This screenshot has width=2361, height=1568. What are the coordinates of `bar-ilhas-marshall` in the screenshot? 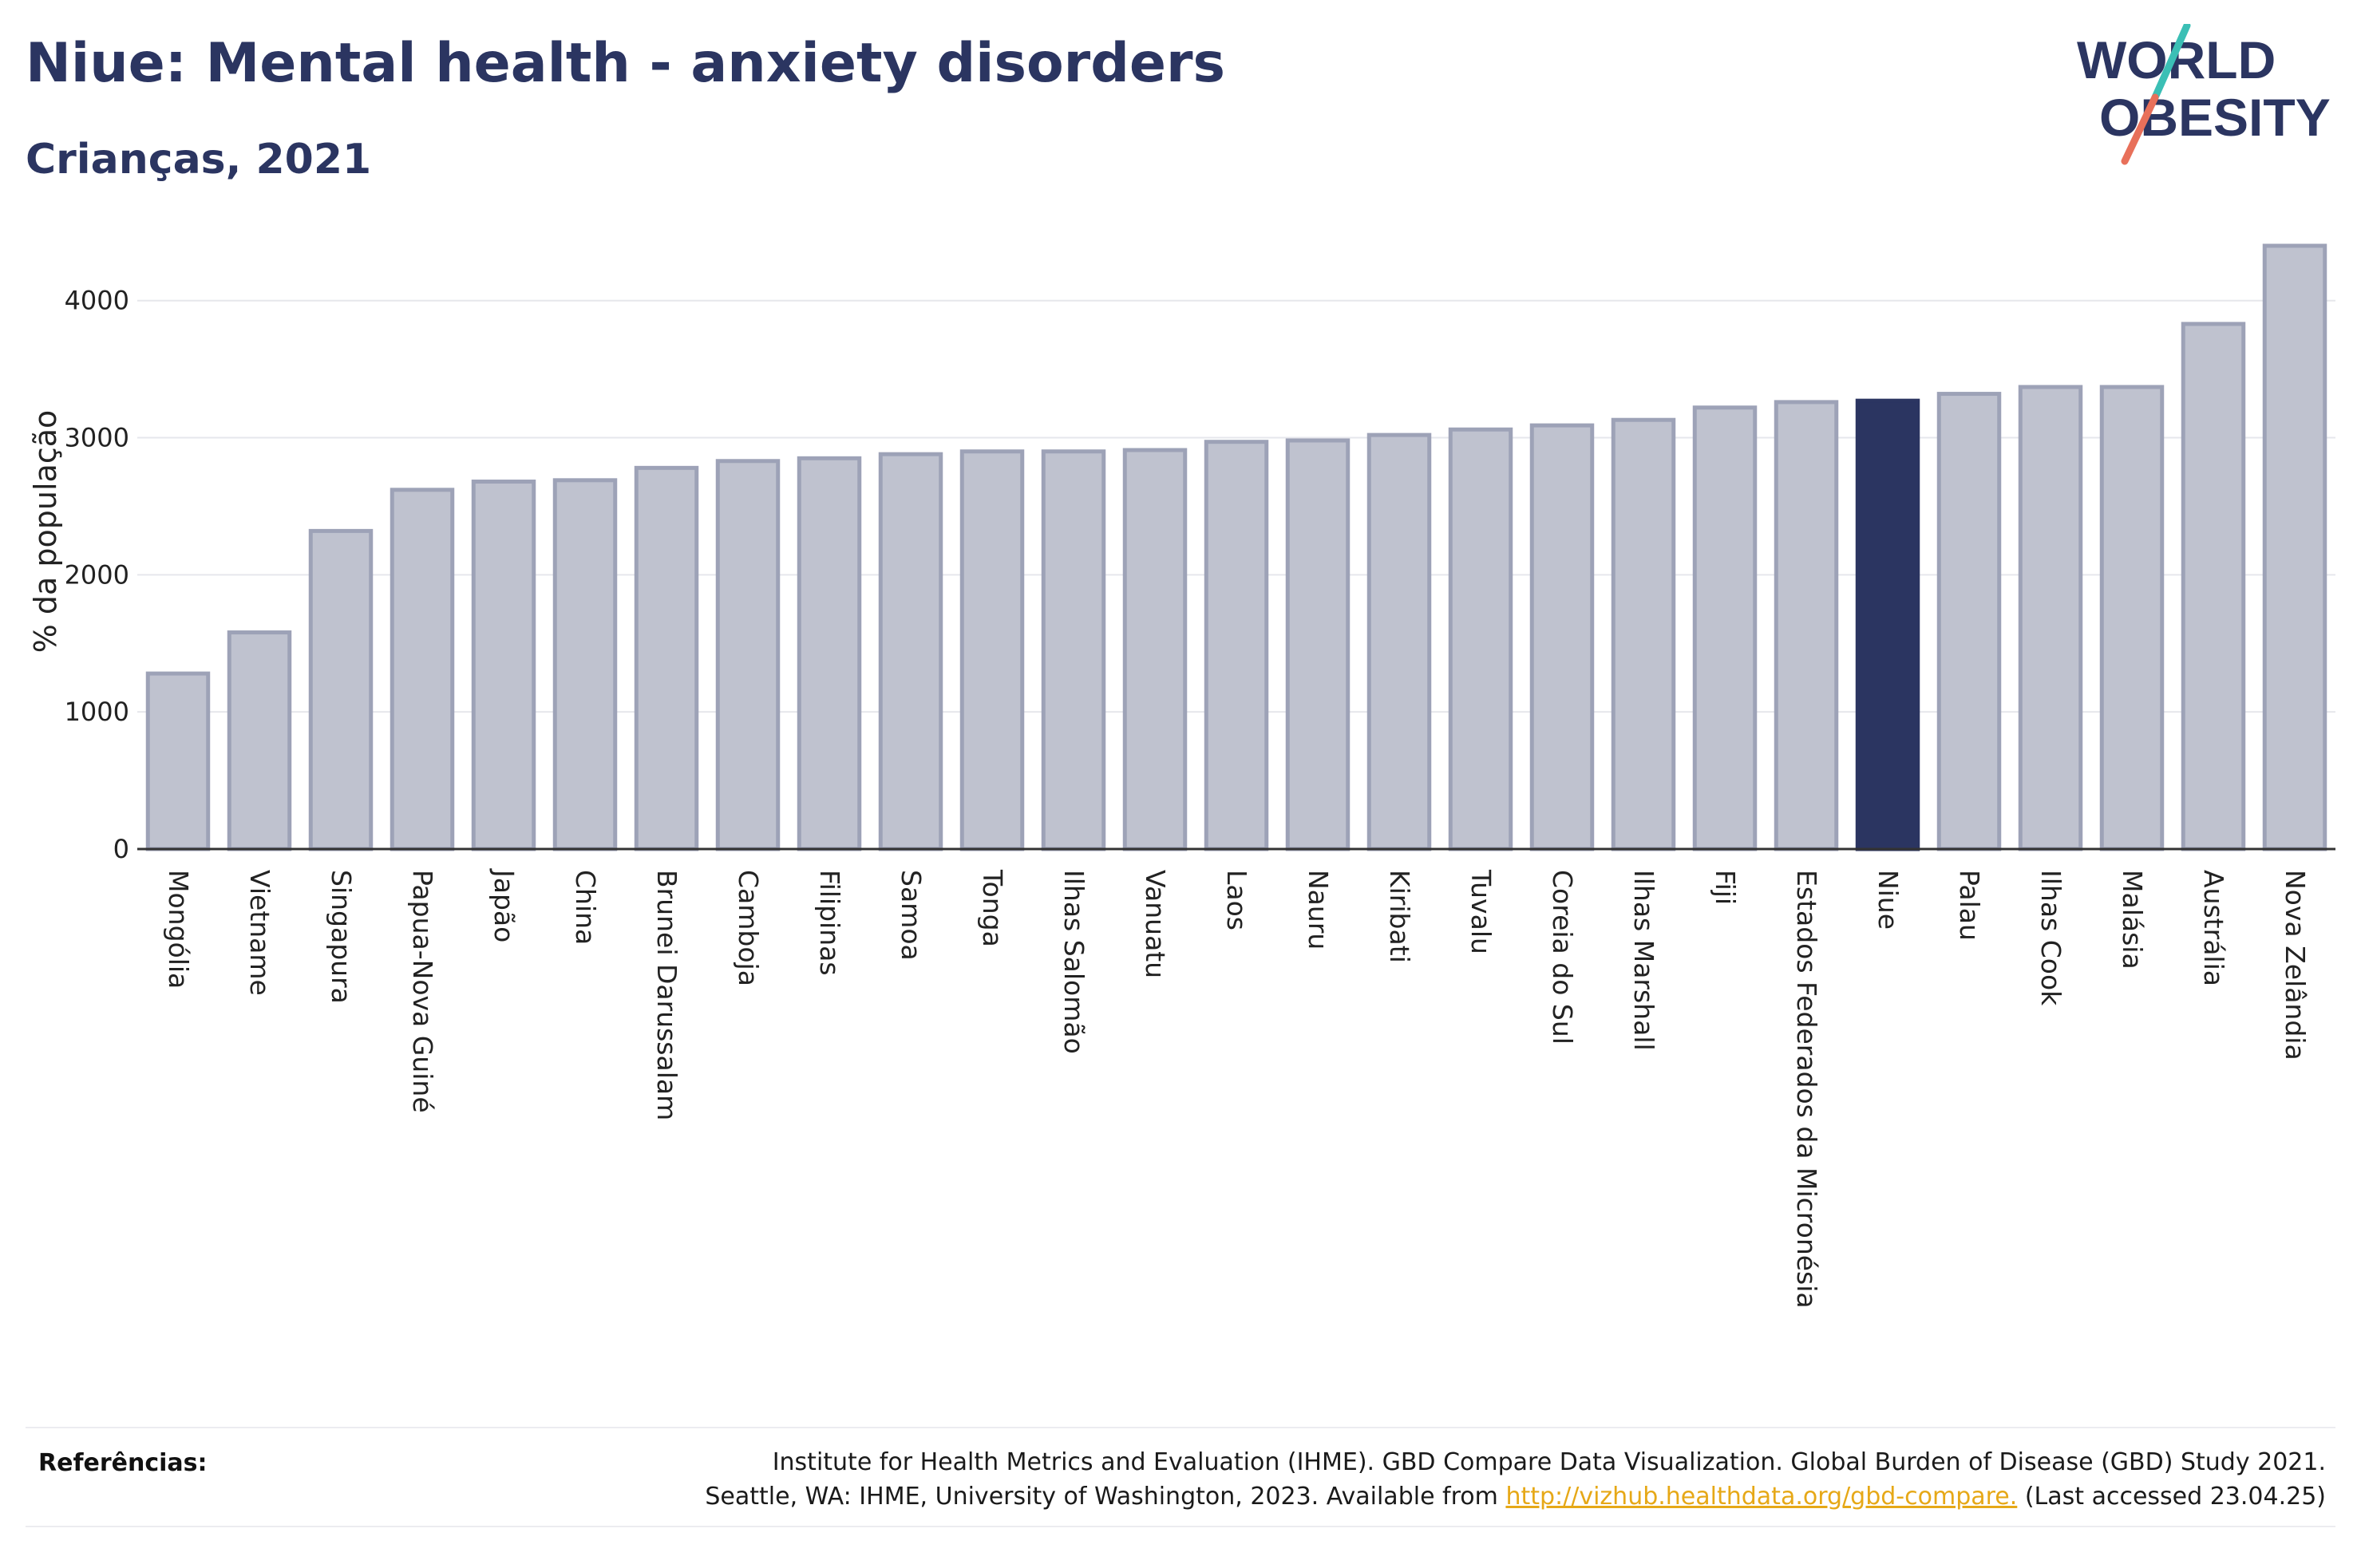 It's located at (1643, 634).